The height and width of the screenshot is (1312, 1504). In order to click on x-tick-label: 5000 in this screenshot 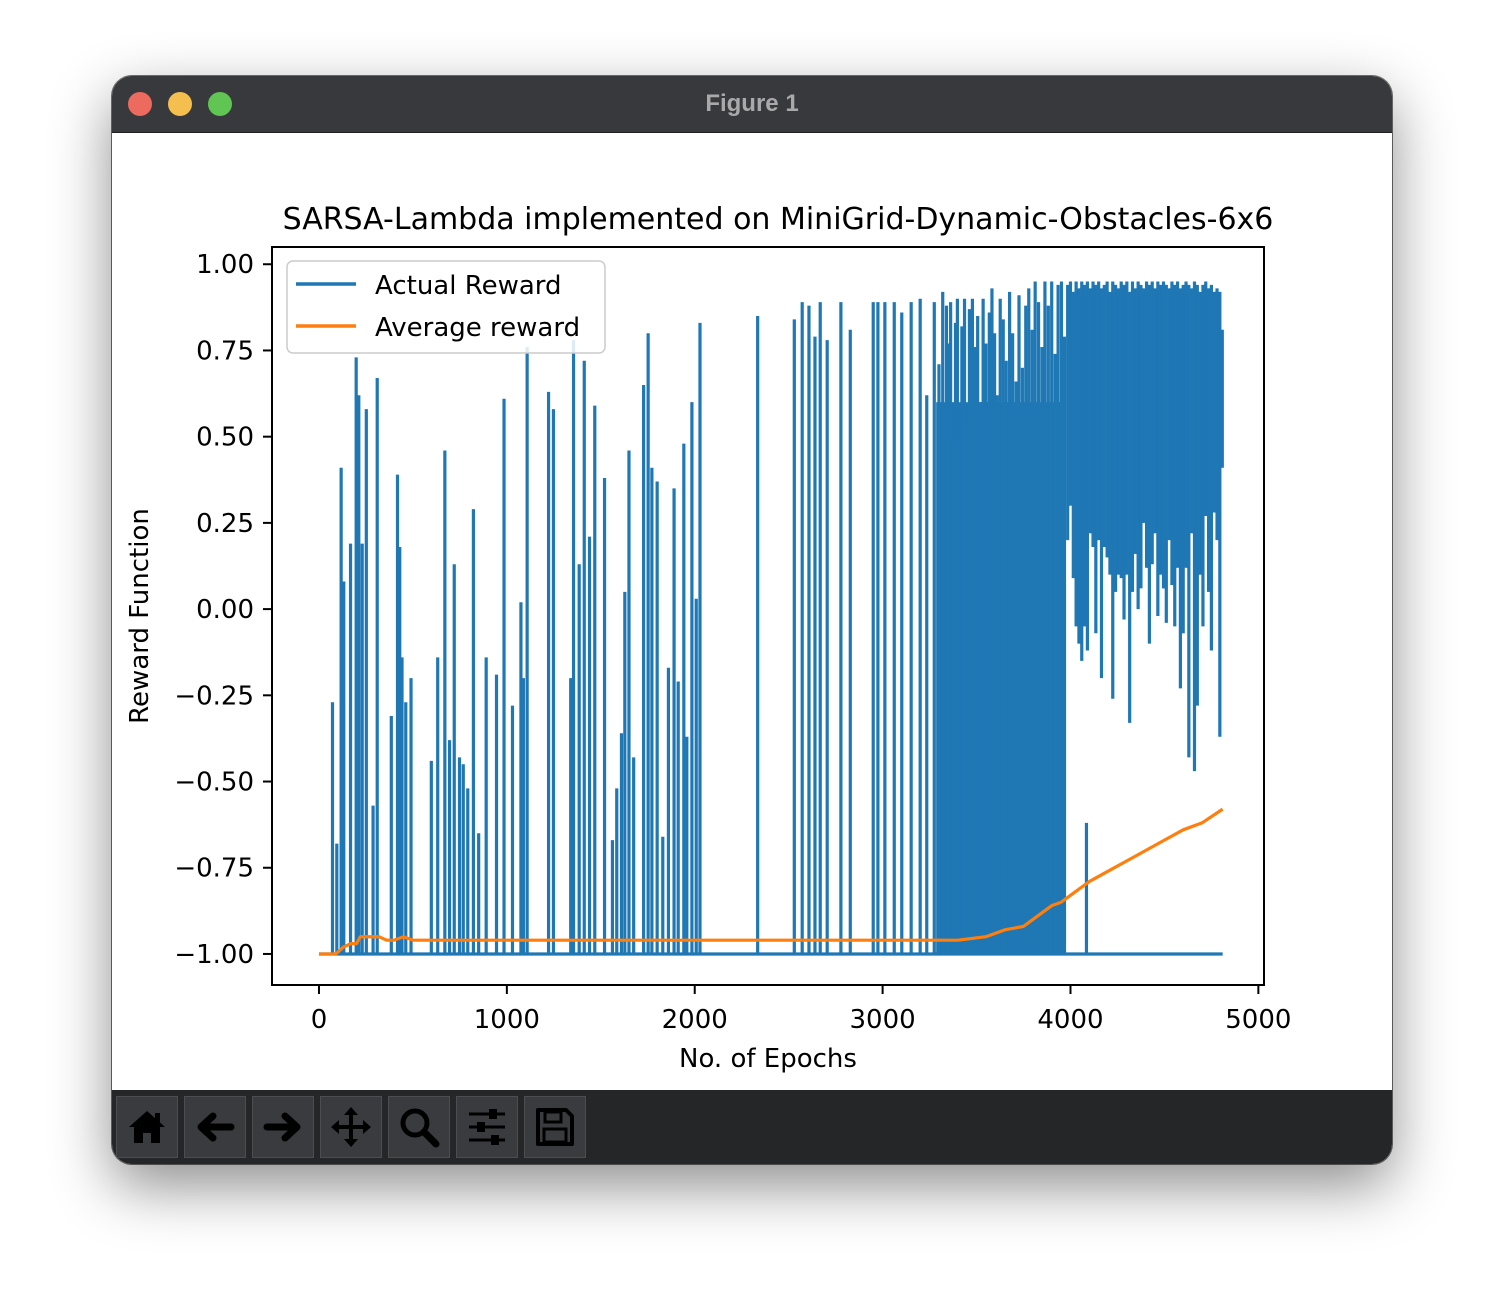, I will do `click(1258, 1020)`.